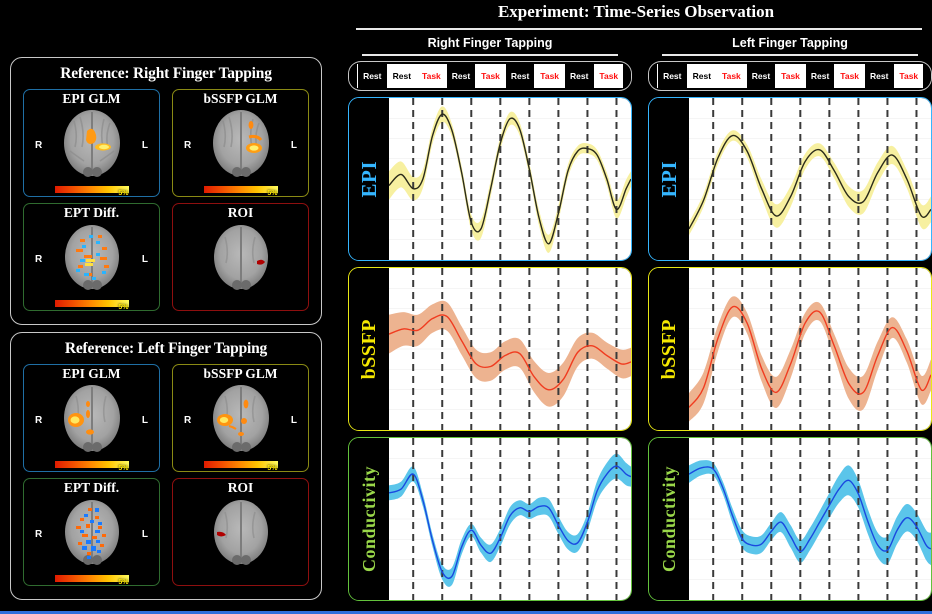 The width and height of the screenshot is (932, 614). What do you see at coordinates (490, 43) in the screenshot?
I see `condition-title: Right Finger Tapping` at bounding box center [490, 43].